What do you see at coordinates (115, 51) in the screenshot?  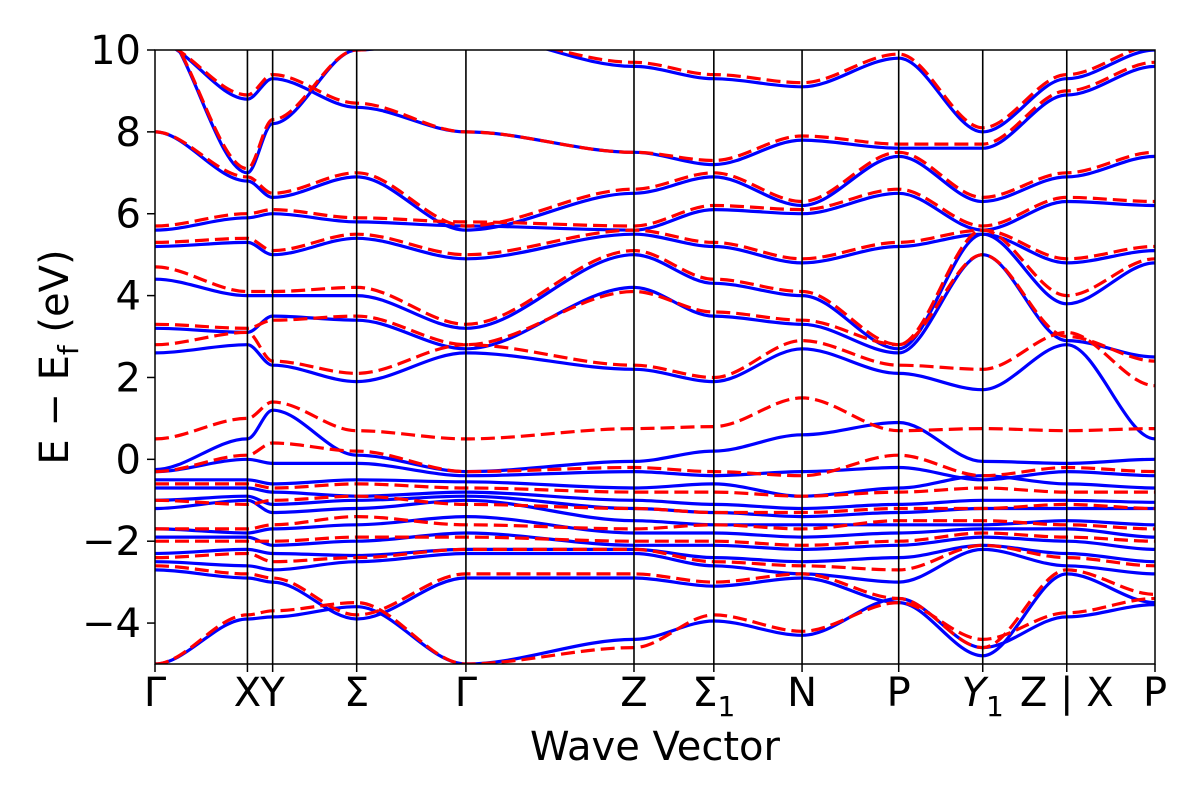 I see `y-tick-label-7: 10` at bounding box center [115, 51].